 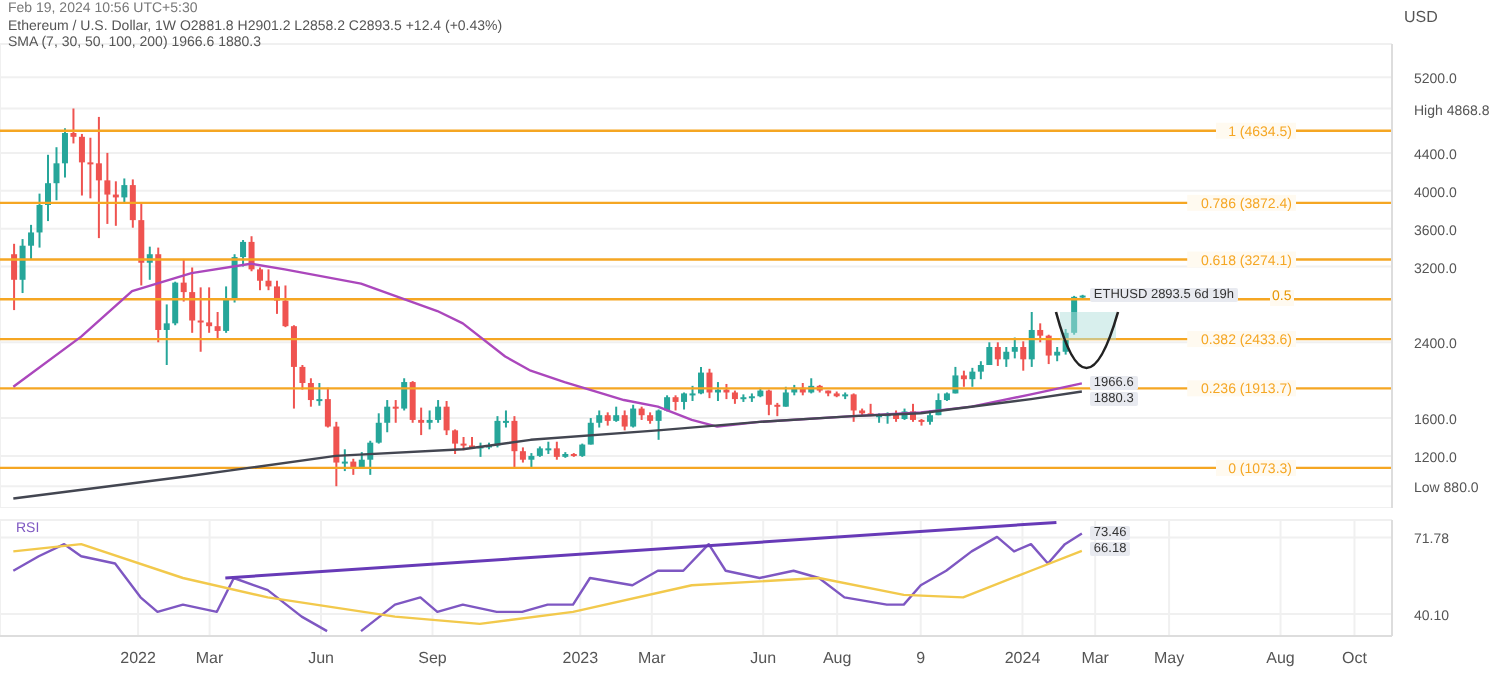 I want to click on x-tick-label: Oct, so click(x=1355, y=658).